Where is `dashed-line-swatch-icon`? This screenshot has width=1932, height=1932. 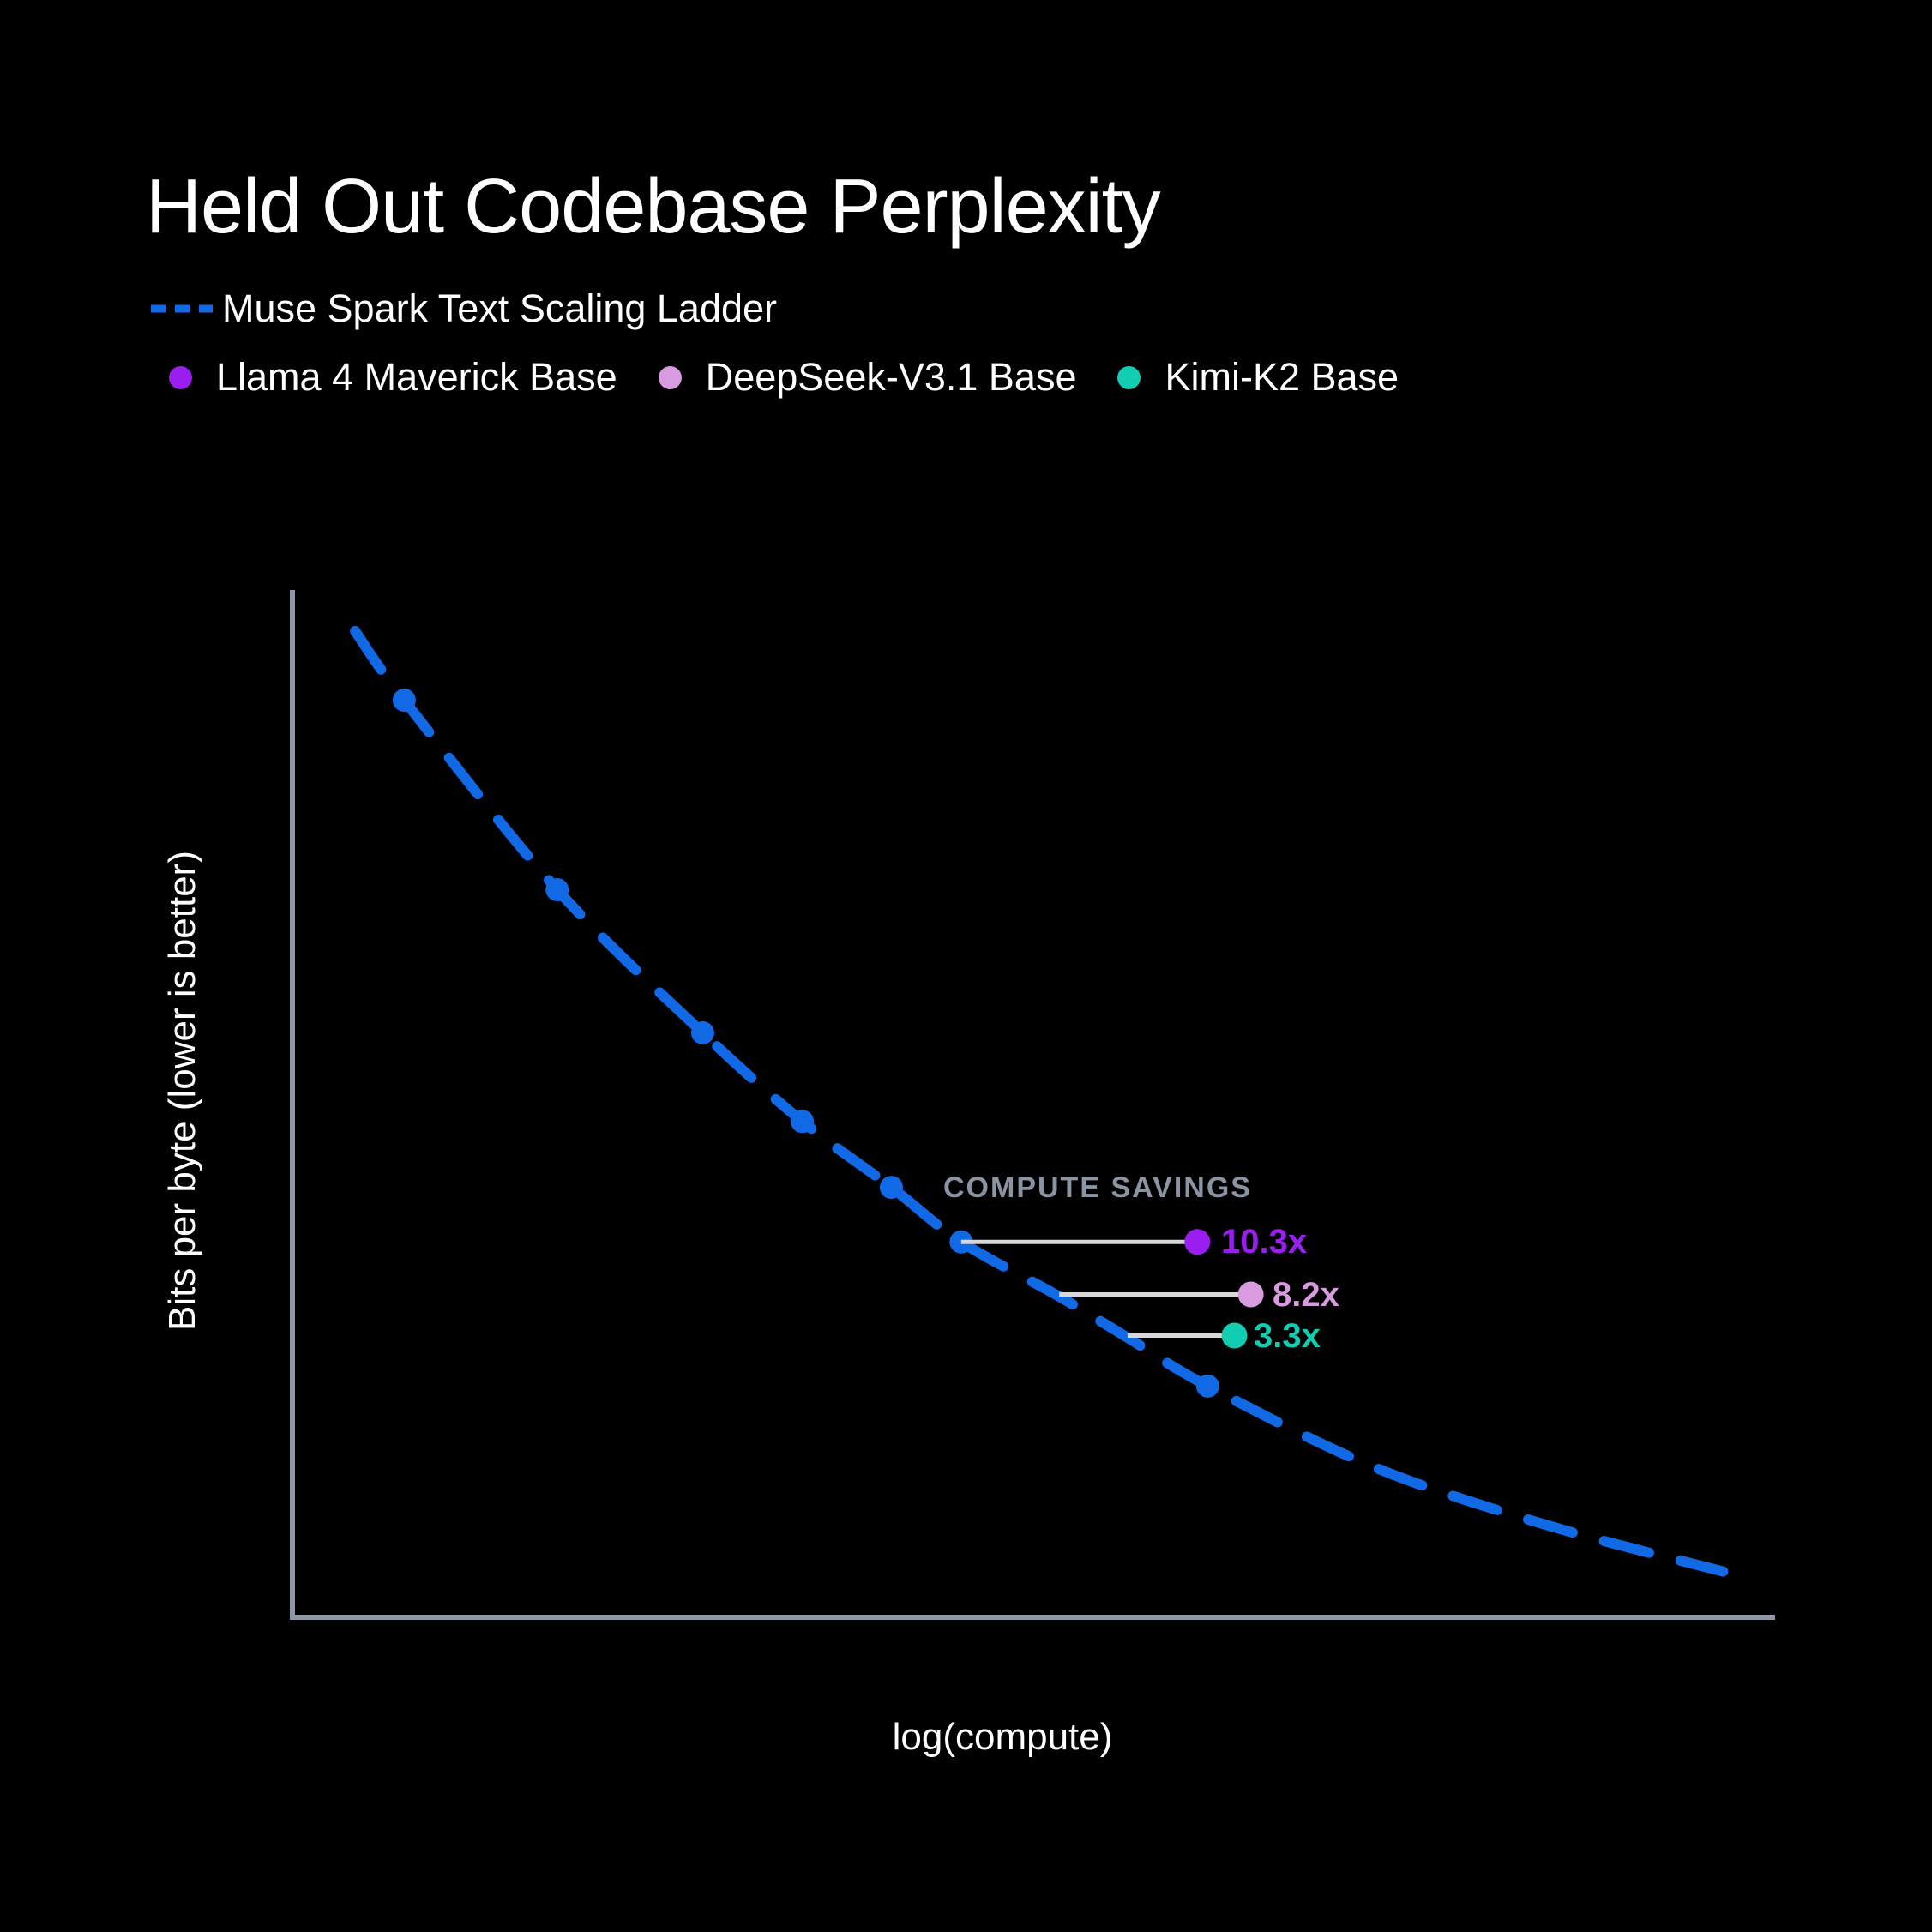 dashed-line-swatch-icon is located at coordinates (182, 308).